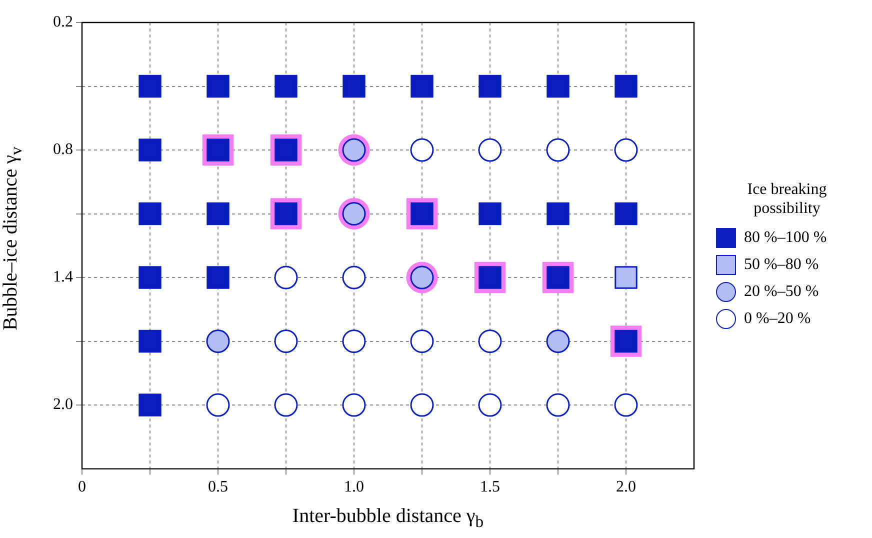 The height and width of the screenshot is (538, 872). What do you see at coordinates (218, 487) in the screenshot?
I see `x-tick-label: 0.5` at bounding box center [218, 487].